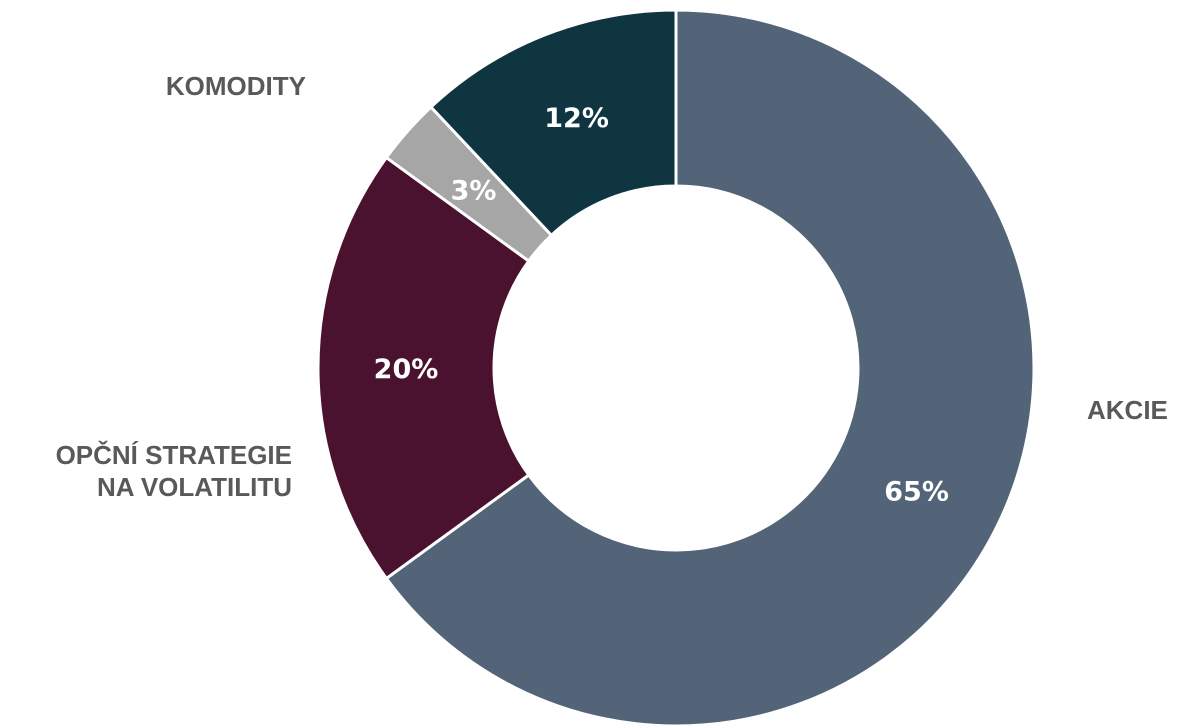 The width and height of the screenshot is (1179, 725). I want to click on value-label-opcni-strategie-na-volatilitu: 20%, so click(406, 369).